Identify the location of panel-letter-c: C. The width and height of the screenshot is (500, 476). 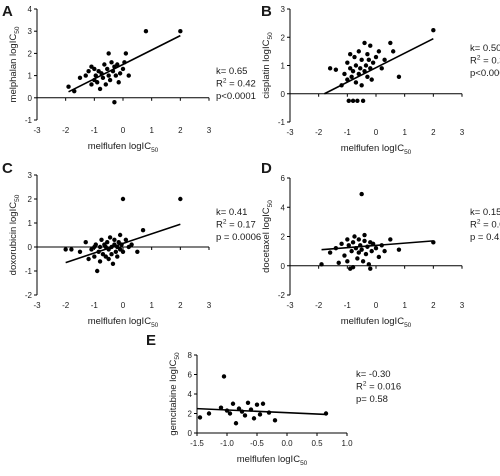
(7, 168).